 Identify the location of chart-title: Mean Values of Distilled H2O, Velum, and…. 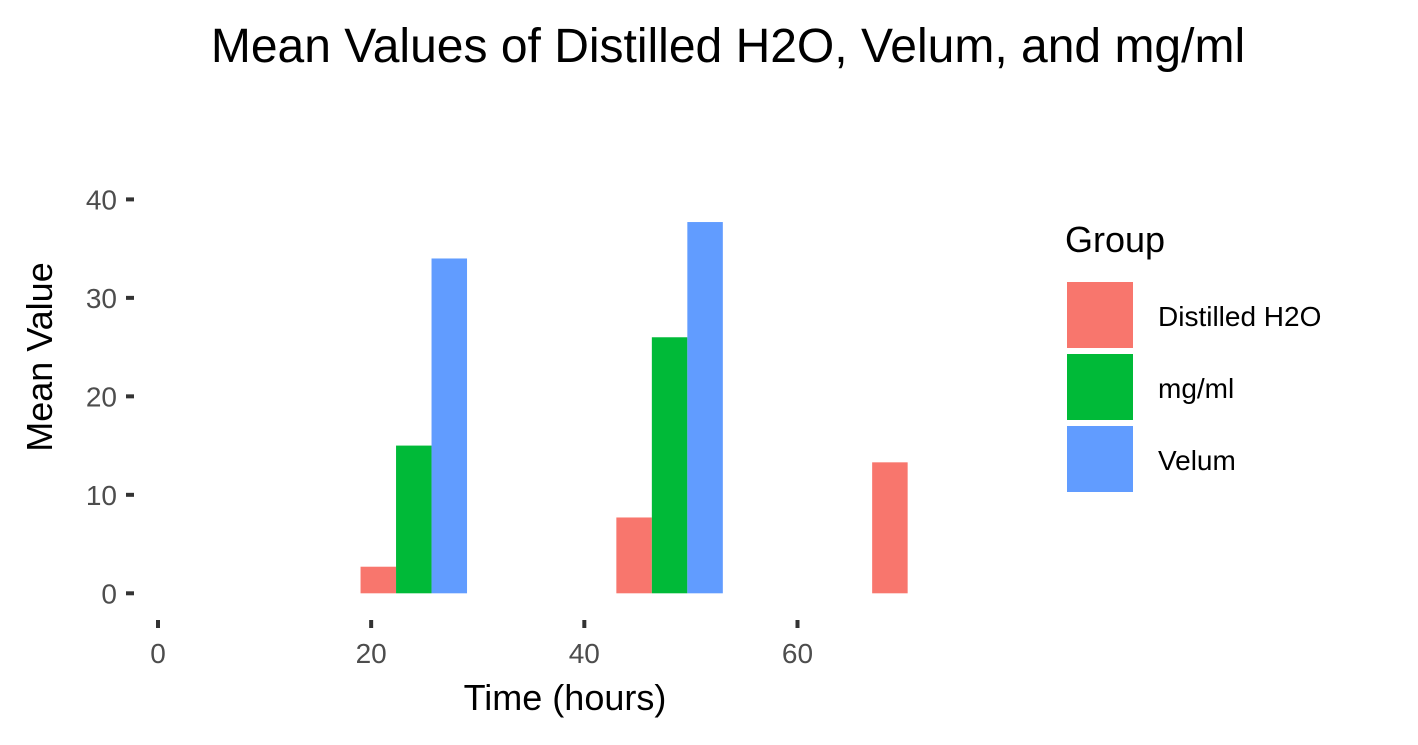
(728, 46).